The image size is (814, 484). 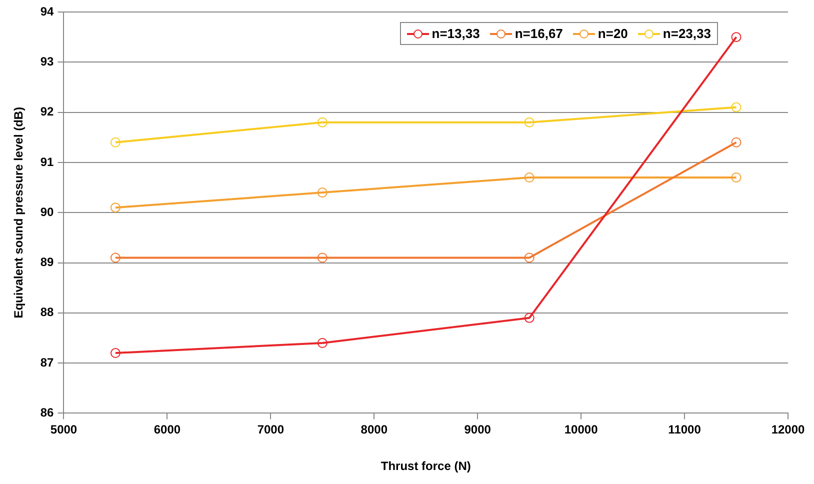 I want to click on y-tick-label: 91, so click(x=47, y=161).